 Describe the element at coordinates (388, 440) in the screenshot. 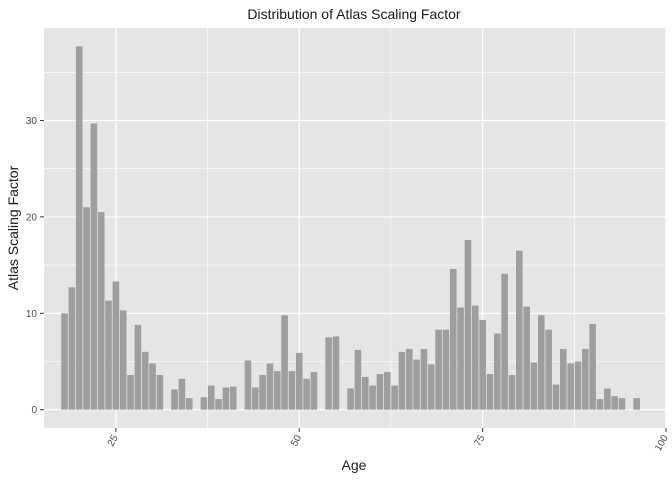

I see `x-axis-ticks: 25 50 75 100` at that location.